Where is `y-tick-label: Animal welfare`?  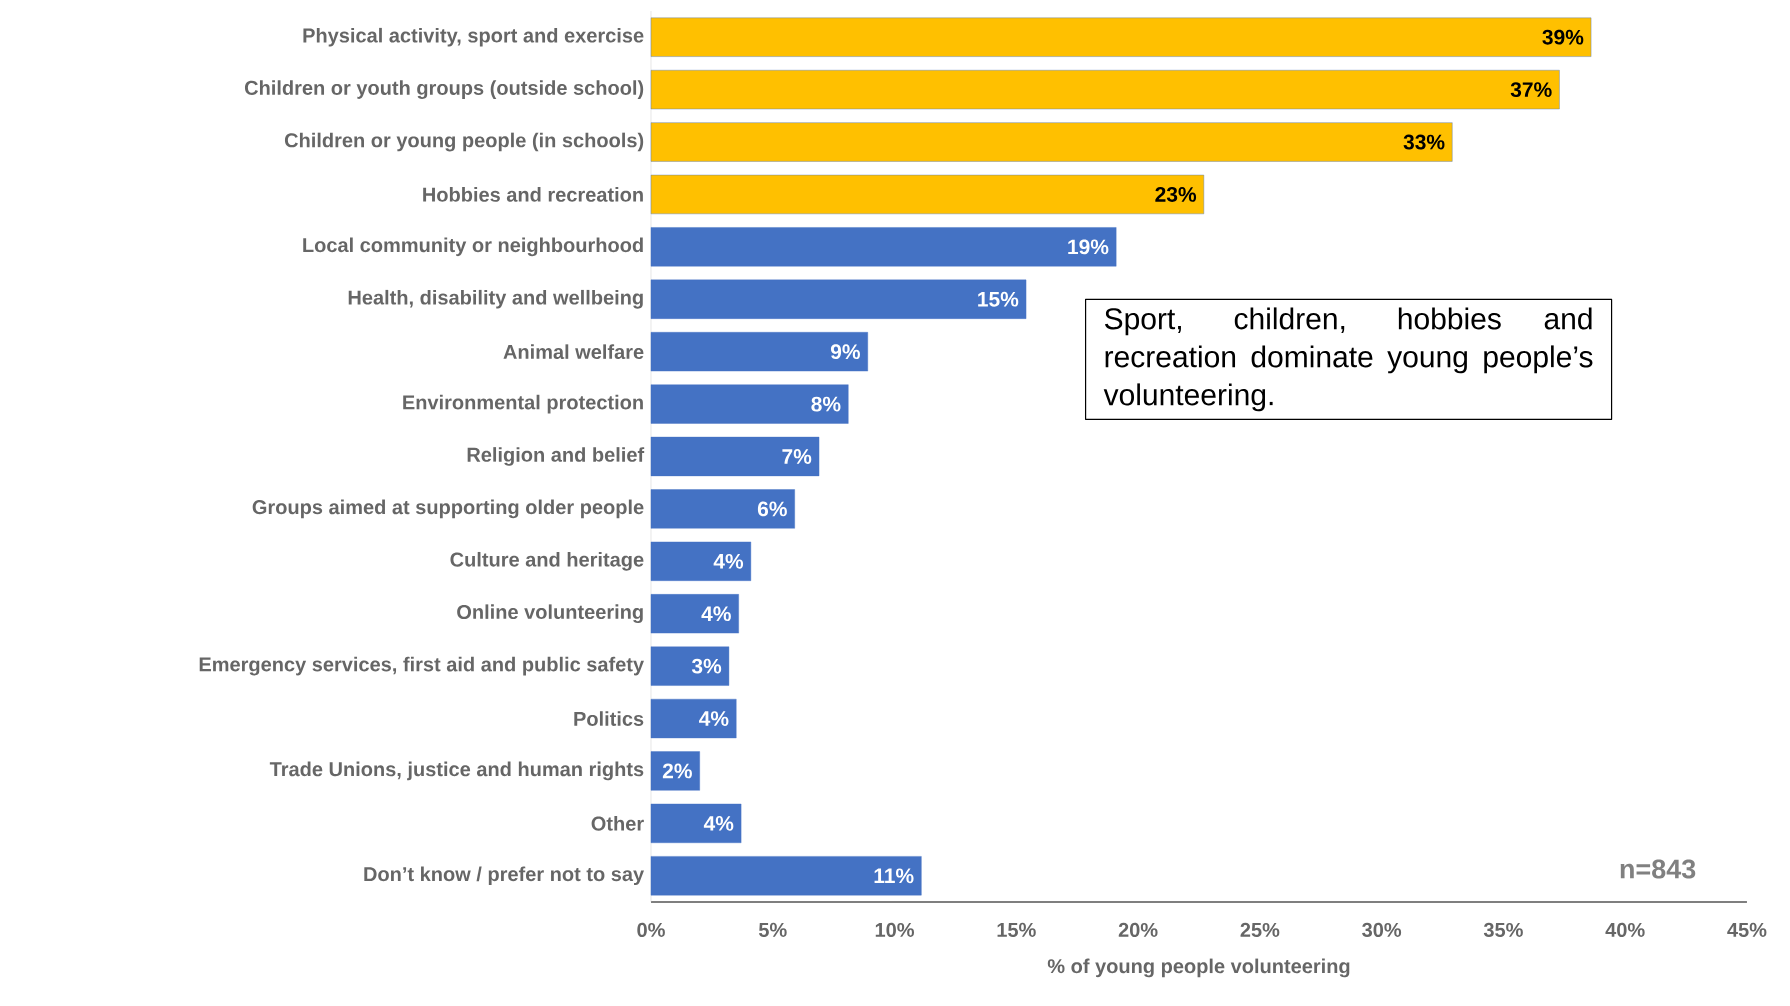
y-tick-label: Animal welfare is located at coordinates (573, 352).